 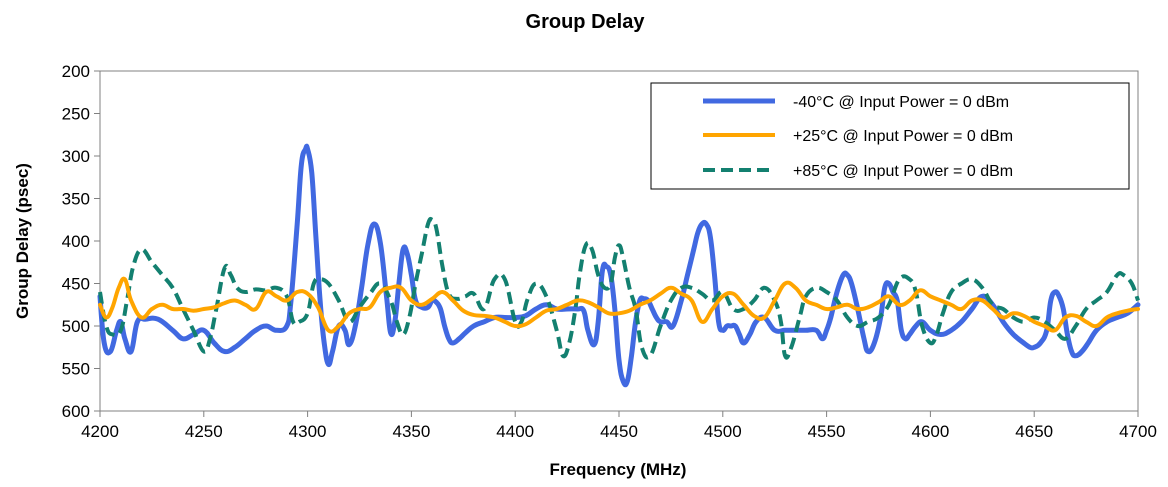 I want to click on y-tick-label: 600, so click(x=76, y=411).